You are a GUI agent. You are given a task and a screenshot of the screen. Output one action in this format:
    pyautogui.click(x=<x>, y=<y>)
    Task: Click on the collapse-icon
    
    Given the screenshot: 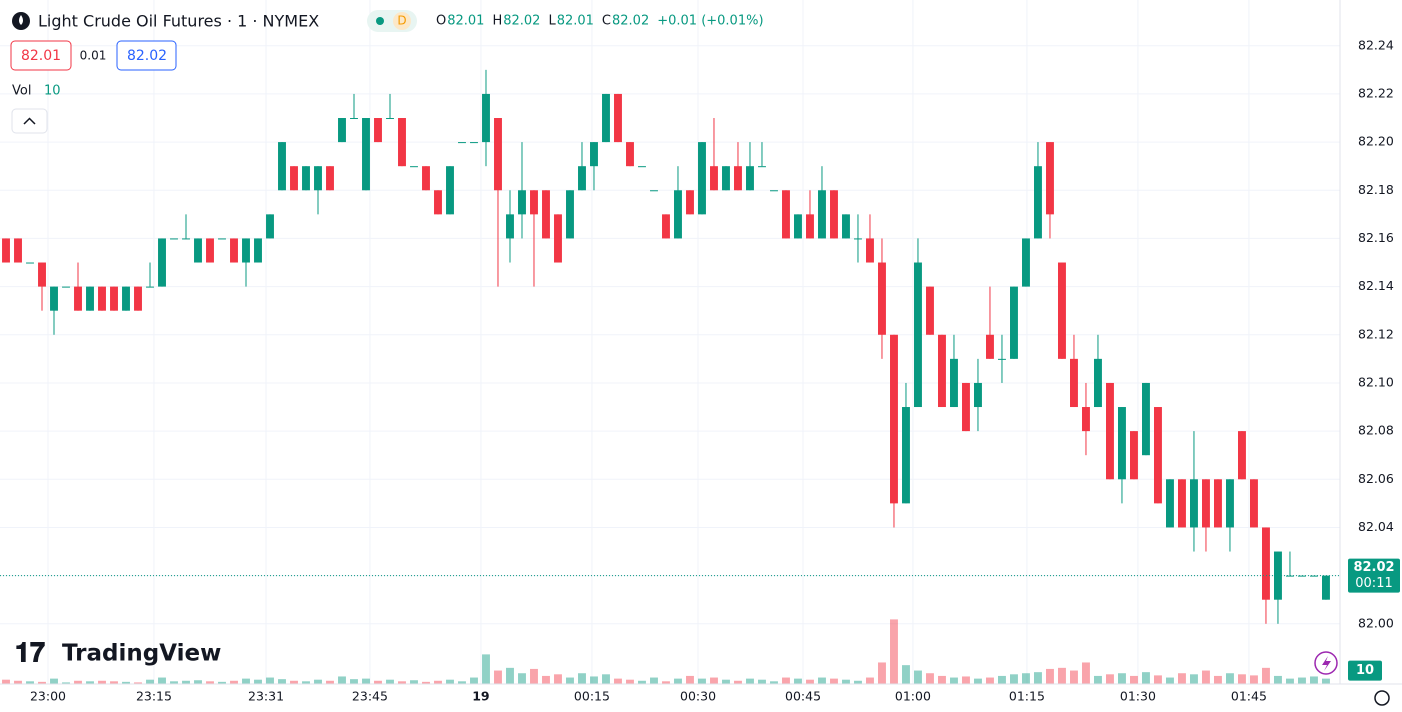 What is the action you would take?
    pyautogui.click(x=29, y=121)
    